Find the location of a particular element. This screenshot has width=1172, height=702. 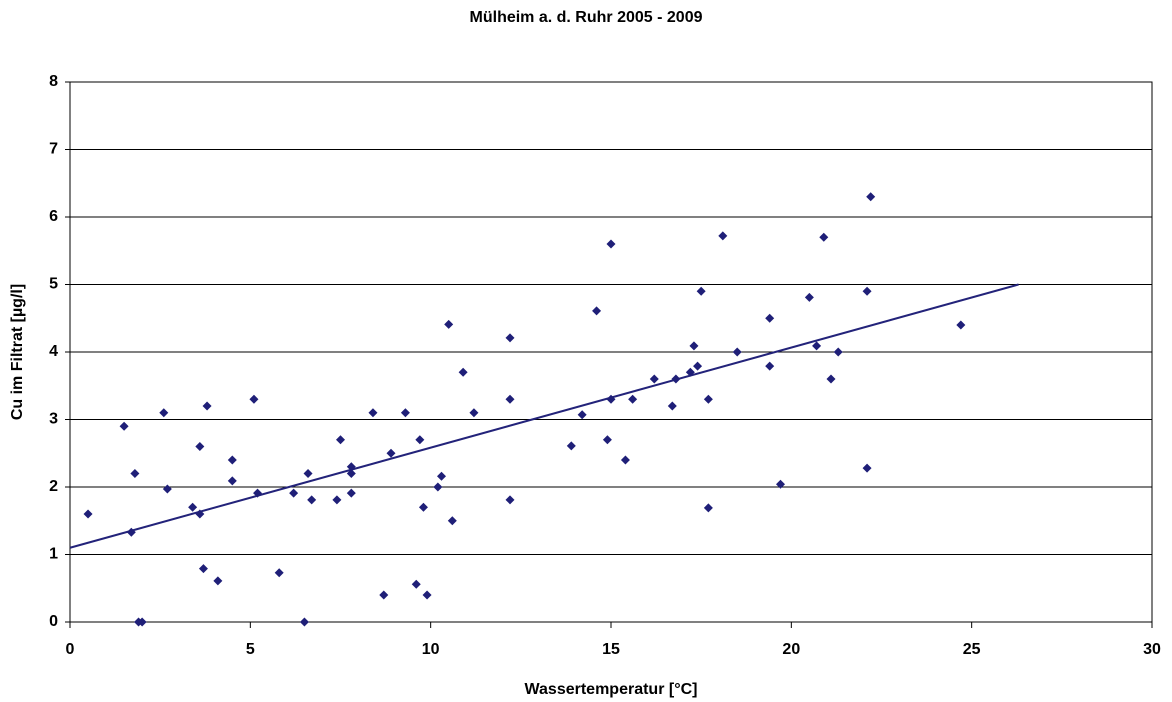

chart-title: Mülheim a. d. Ruhr 2005 - 2009 is located at coordinates (586, 17).